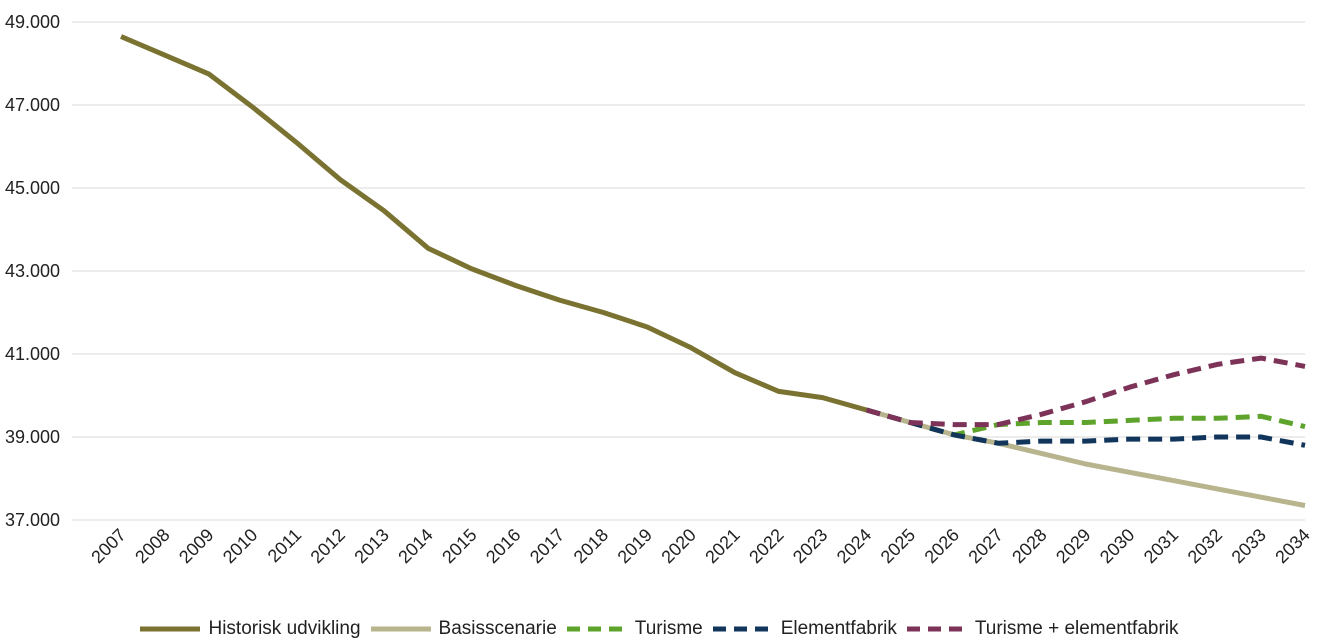 The image size is (1317, 643). Describe the element at coordinates (985, 546) in the screenshot. I see `x-tick-label: 2027` at that location.